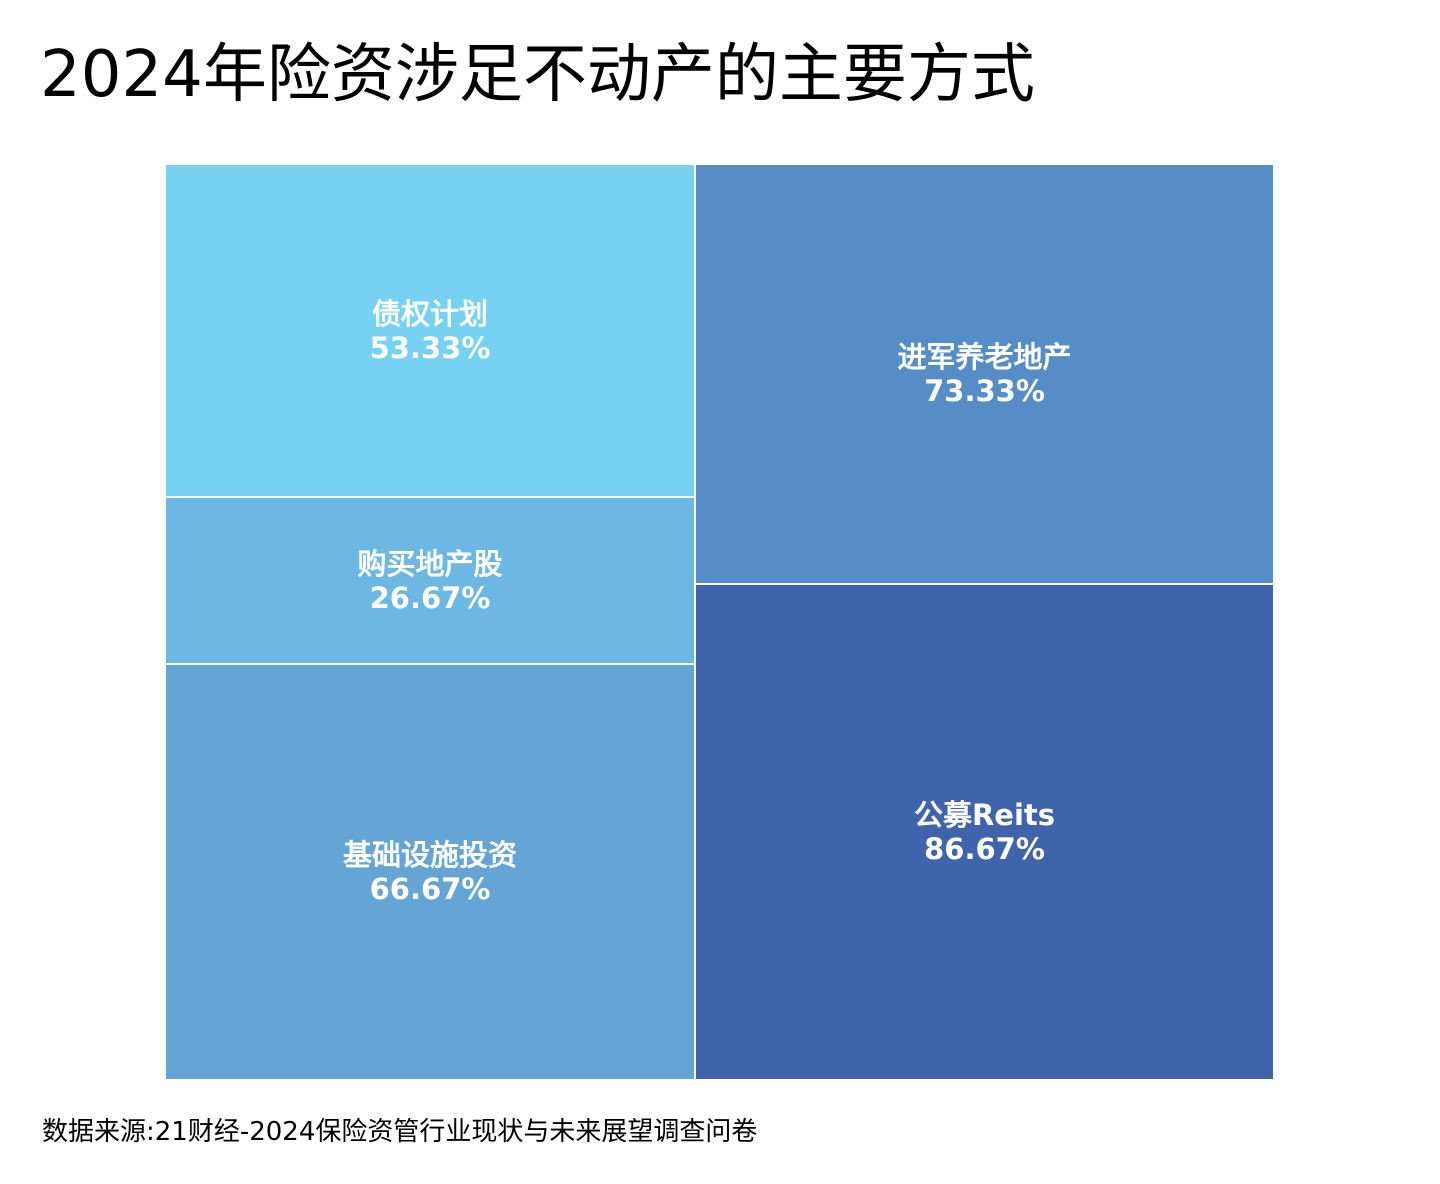  What do you see at coordinates (430, 597) in the screenshot?
I see `tile-value-label: 26.67%` at bounding box center [430, 597].